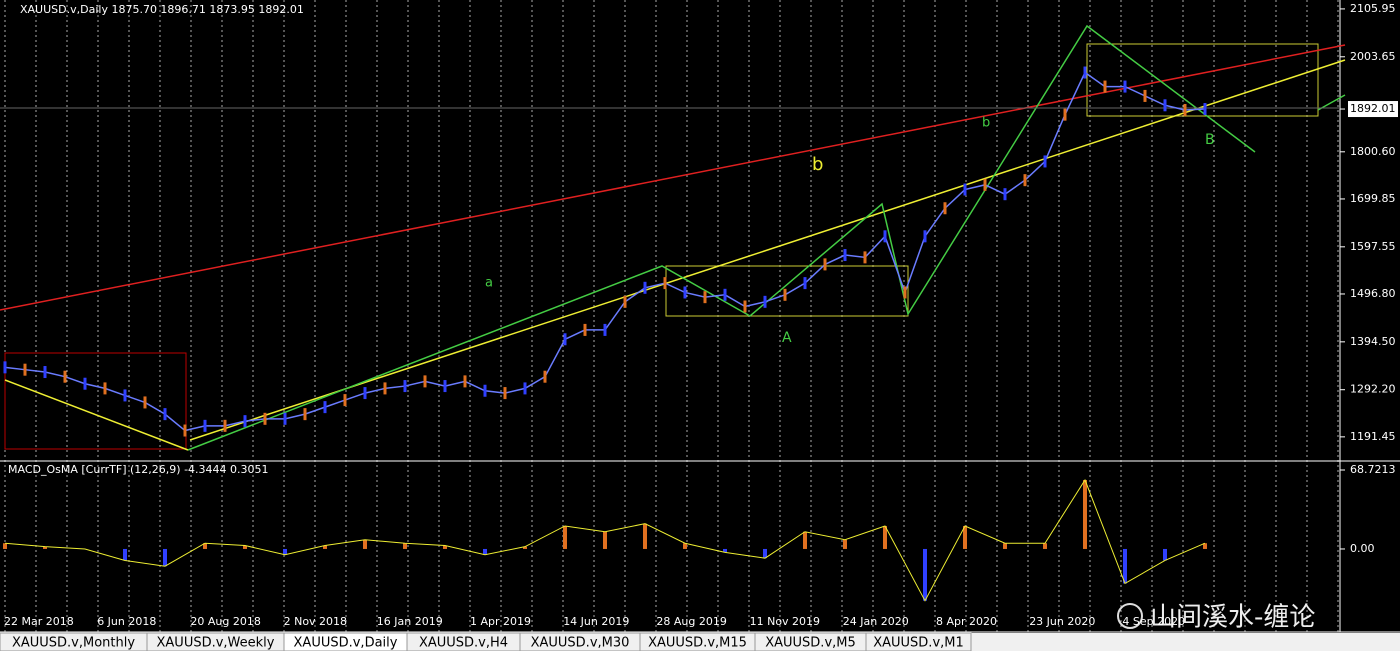 The image size is (1400, 651). Describe the element at coordinates (346, 643) in the screenshot. I see `tab-label: XAUUSD.v,Daily` at that location.